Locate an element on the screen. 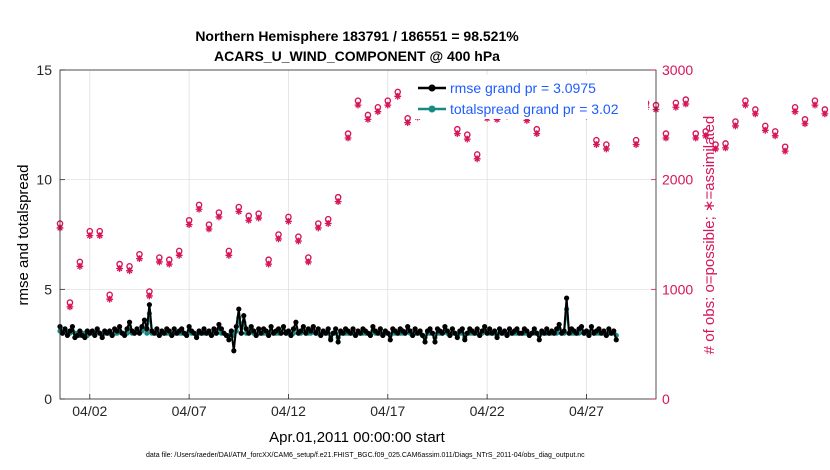 Image resolution: width=830 pixels, height=470 pixels. left-y-tick-label: 15 is located at coordinates (44, 70).